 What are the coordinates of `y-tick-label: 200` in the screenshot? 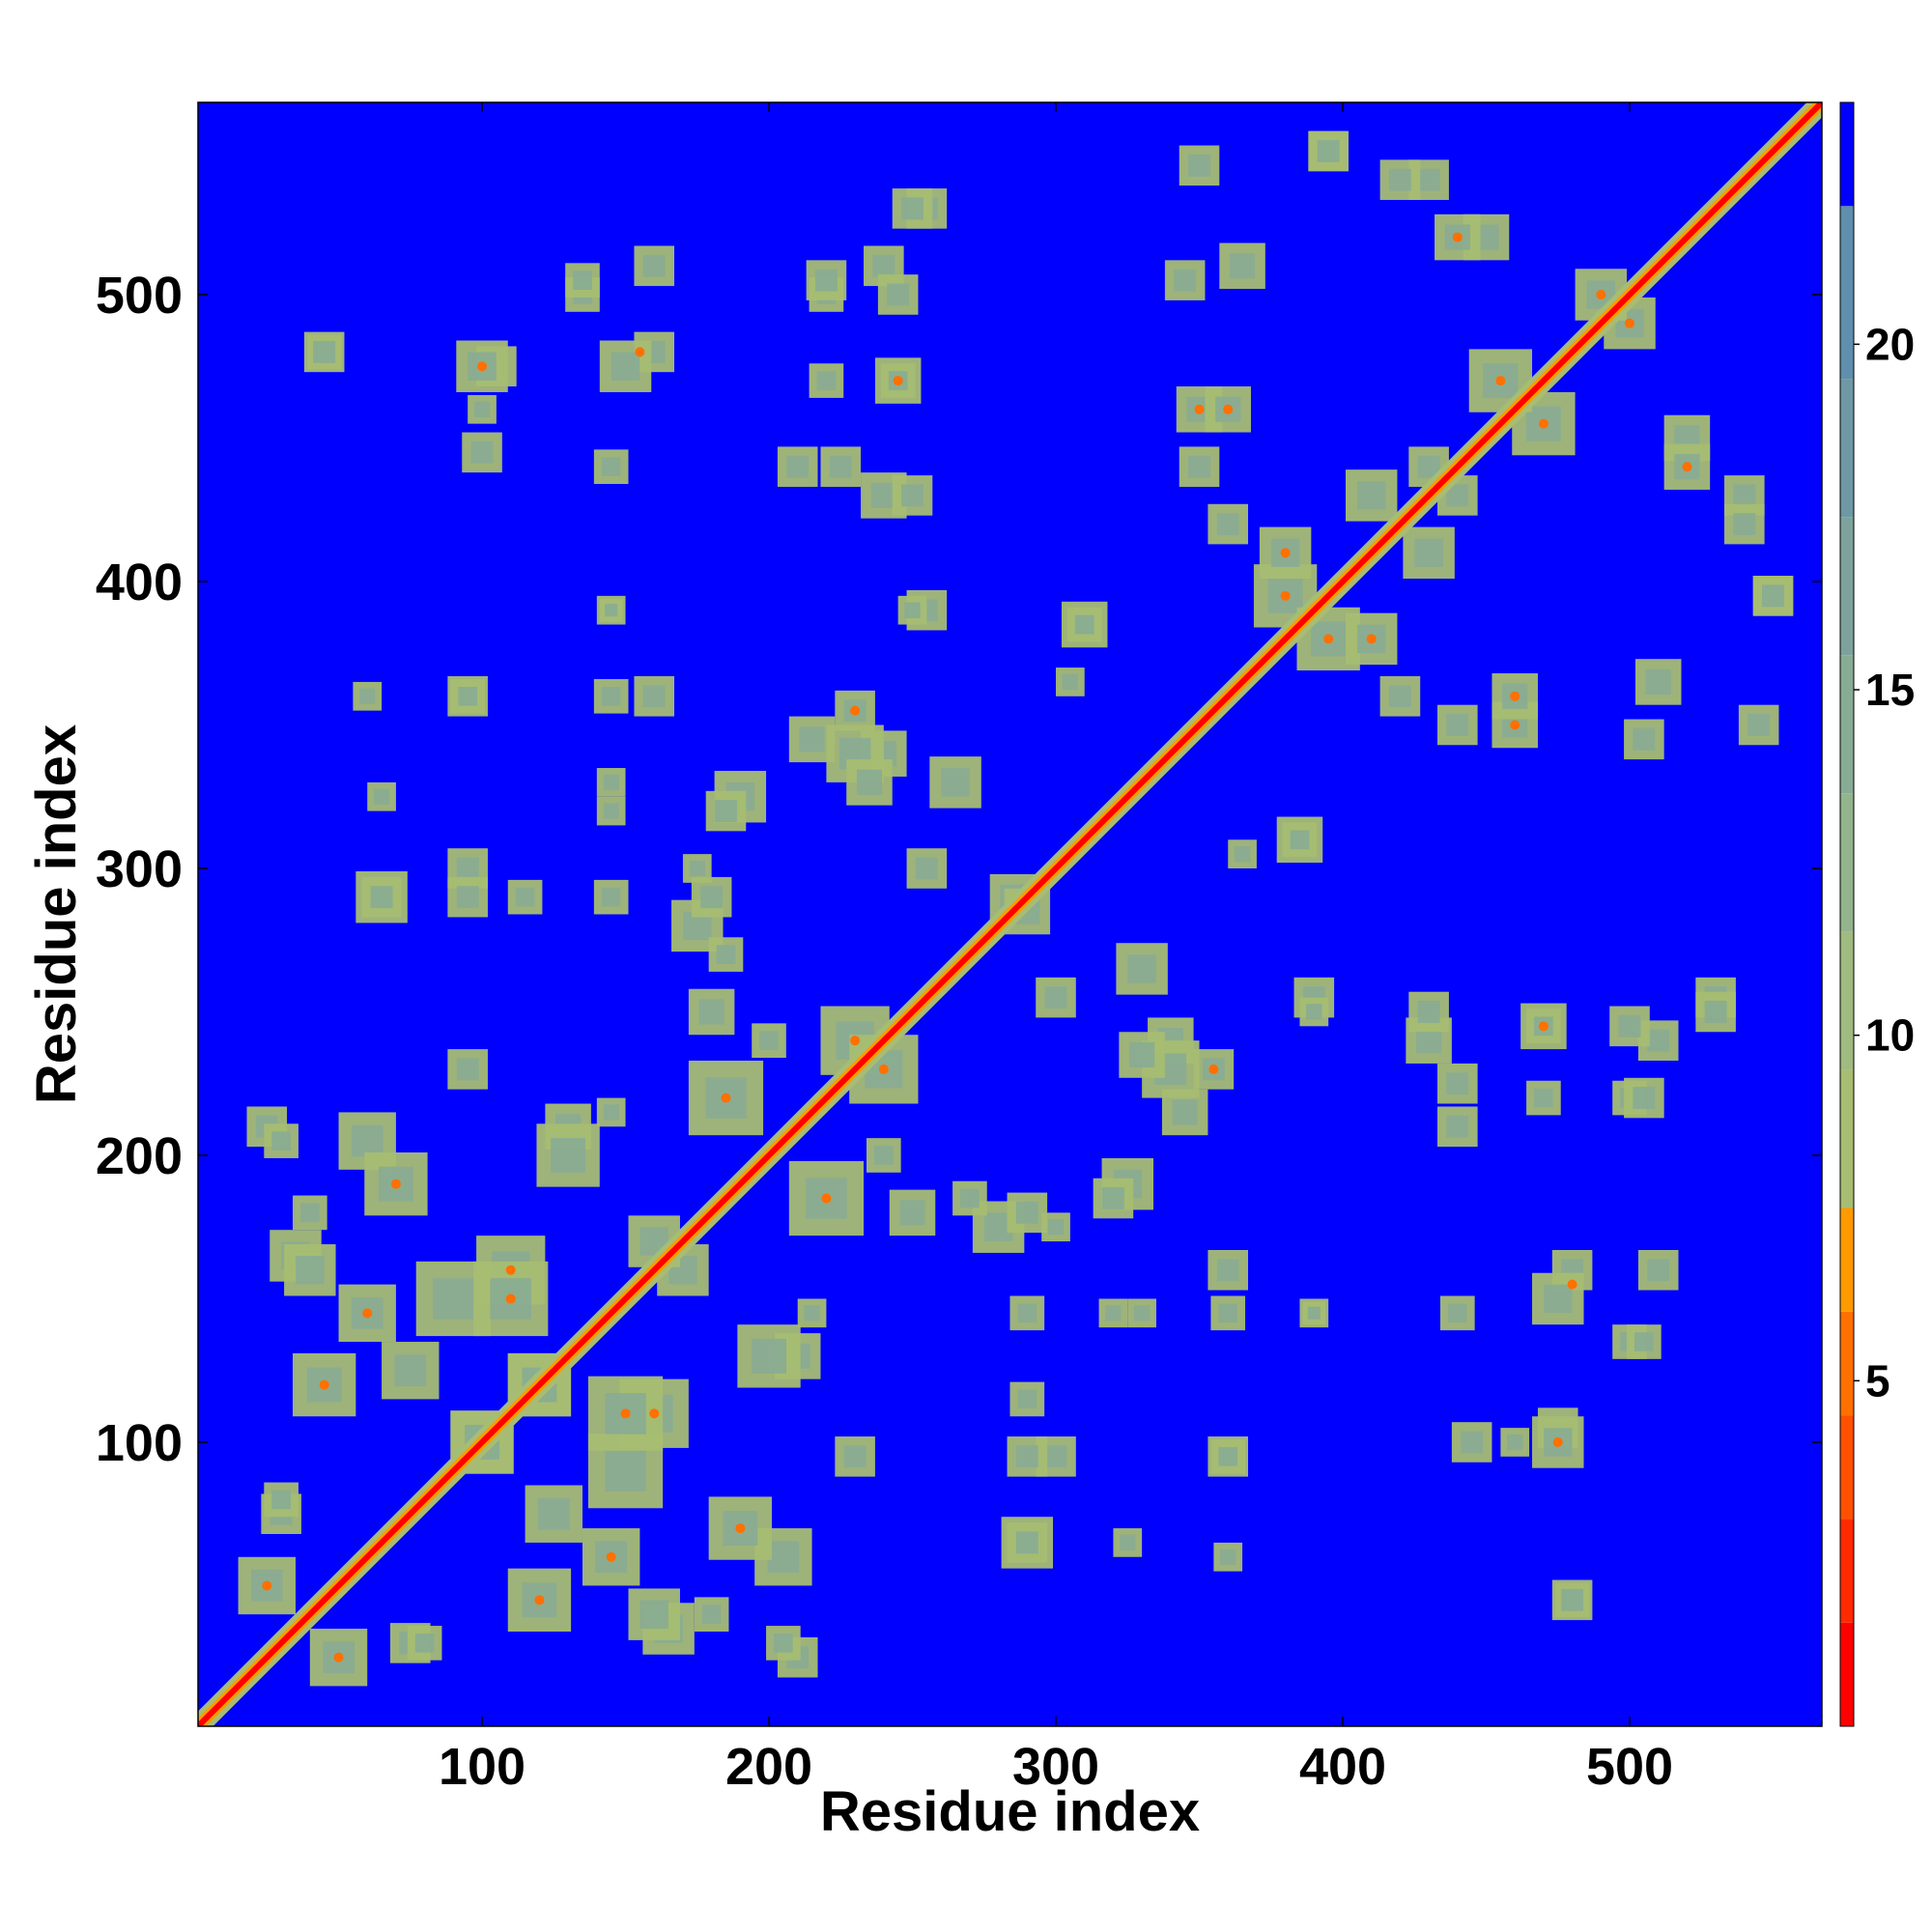 It's located at (139, 1156).